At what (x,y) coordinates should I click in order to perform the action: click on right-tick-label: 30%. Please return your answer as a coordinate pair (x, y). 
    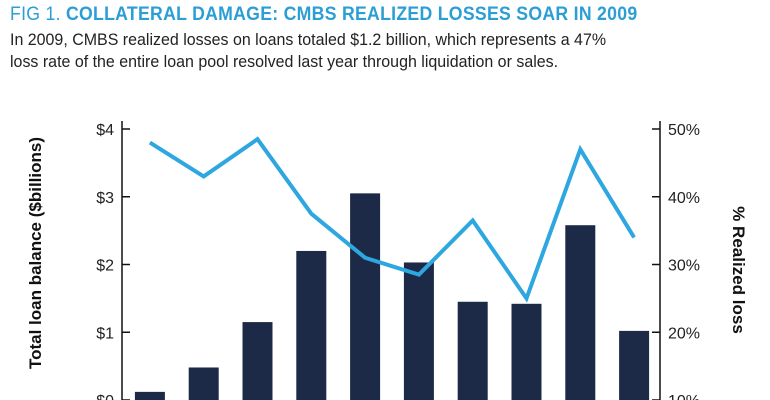
    Looking at the image, I should click on (684, 266).